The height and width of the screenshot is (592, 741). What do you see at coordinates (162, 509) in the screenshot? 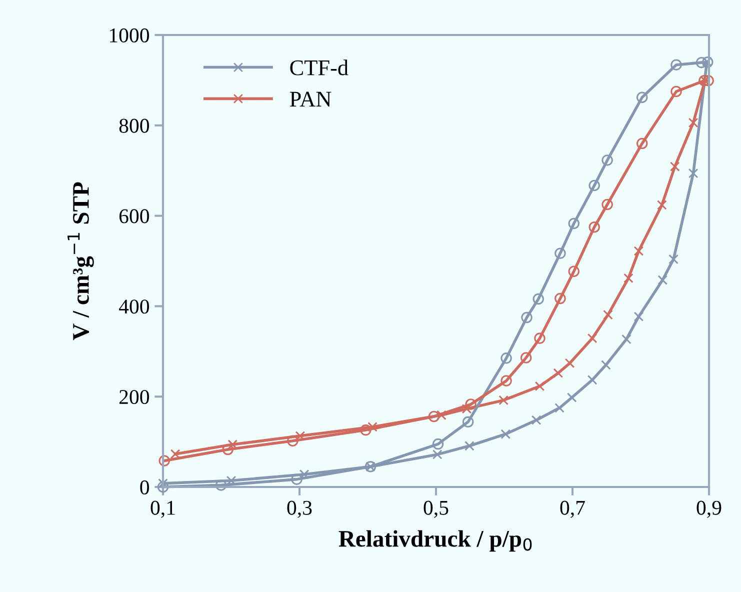
I see `x-tick-label: 0,1` at bounding box center [162, 509].